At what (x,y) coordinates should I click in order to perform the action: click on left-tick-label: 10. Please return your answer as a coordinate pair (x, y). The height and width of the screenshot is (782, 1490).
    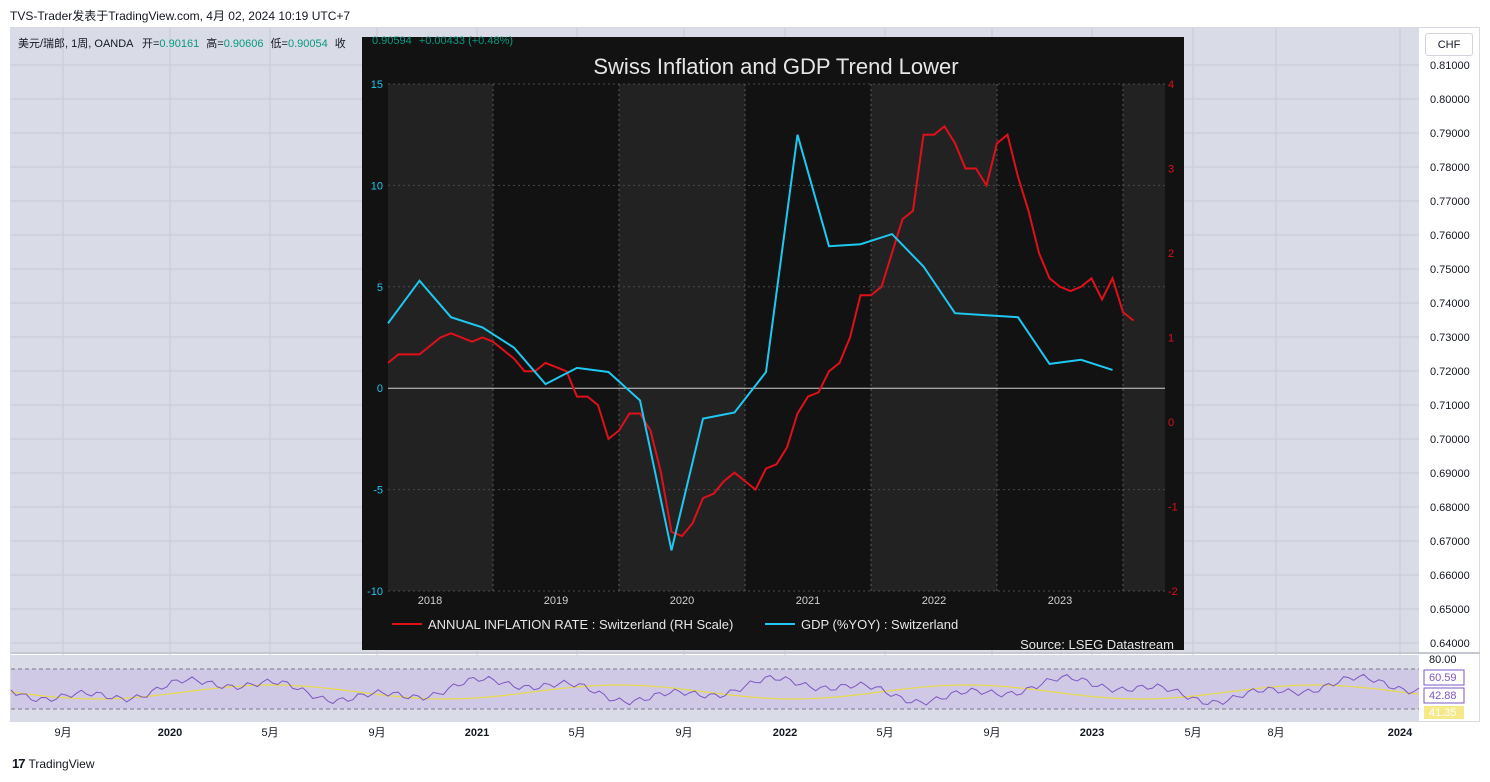
    Looking at the image, I should click on (377, 186).